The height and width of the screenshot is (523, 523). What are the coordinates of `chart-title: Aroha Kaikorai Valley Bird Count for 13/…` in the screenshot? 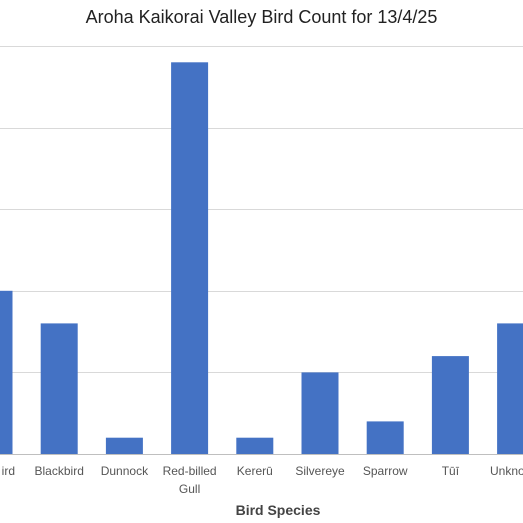 It's located at (262, 17).